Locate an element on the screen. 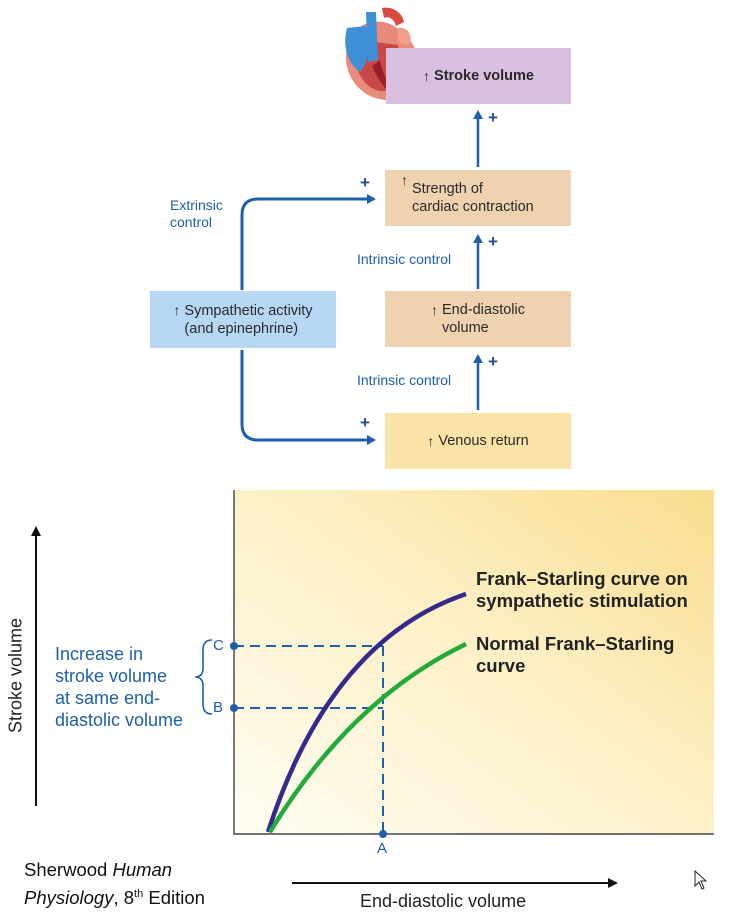 The width and height of the screenshot is (753, 912). venous-return-box: ↑ Venous return is located at coordinates (478, 441).